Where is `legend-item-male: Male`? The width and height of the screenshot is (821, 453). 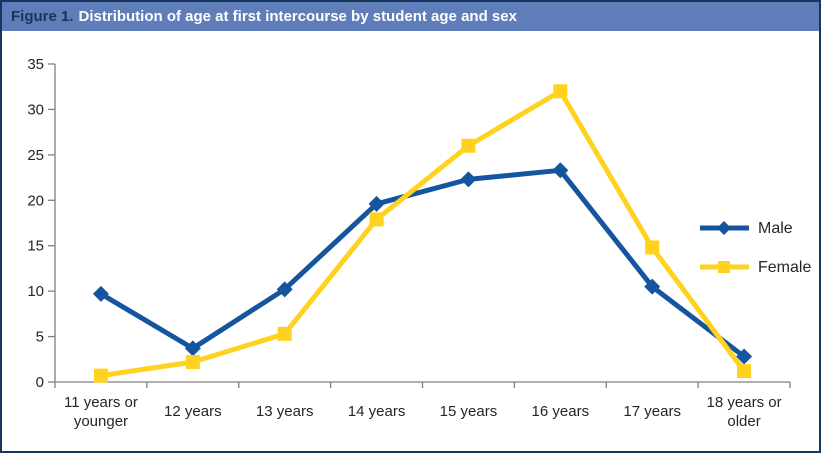 legend-item-male: Male is located at coordinates (746, 228).